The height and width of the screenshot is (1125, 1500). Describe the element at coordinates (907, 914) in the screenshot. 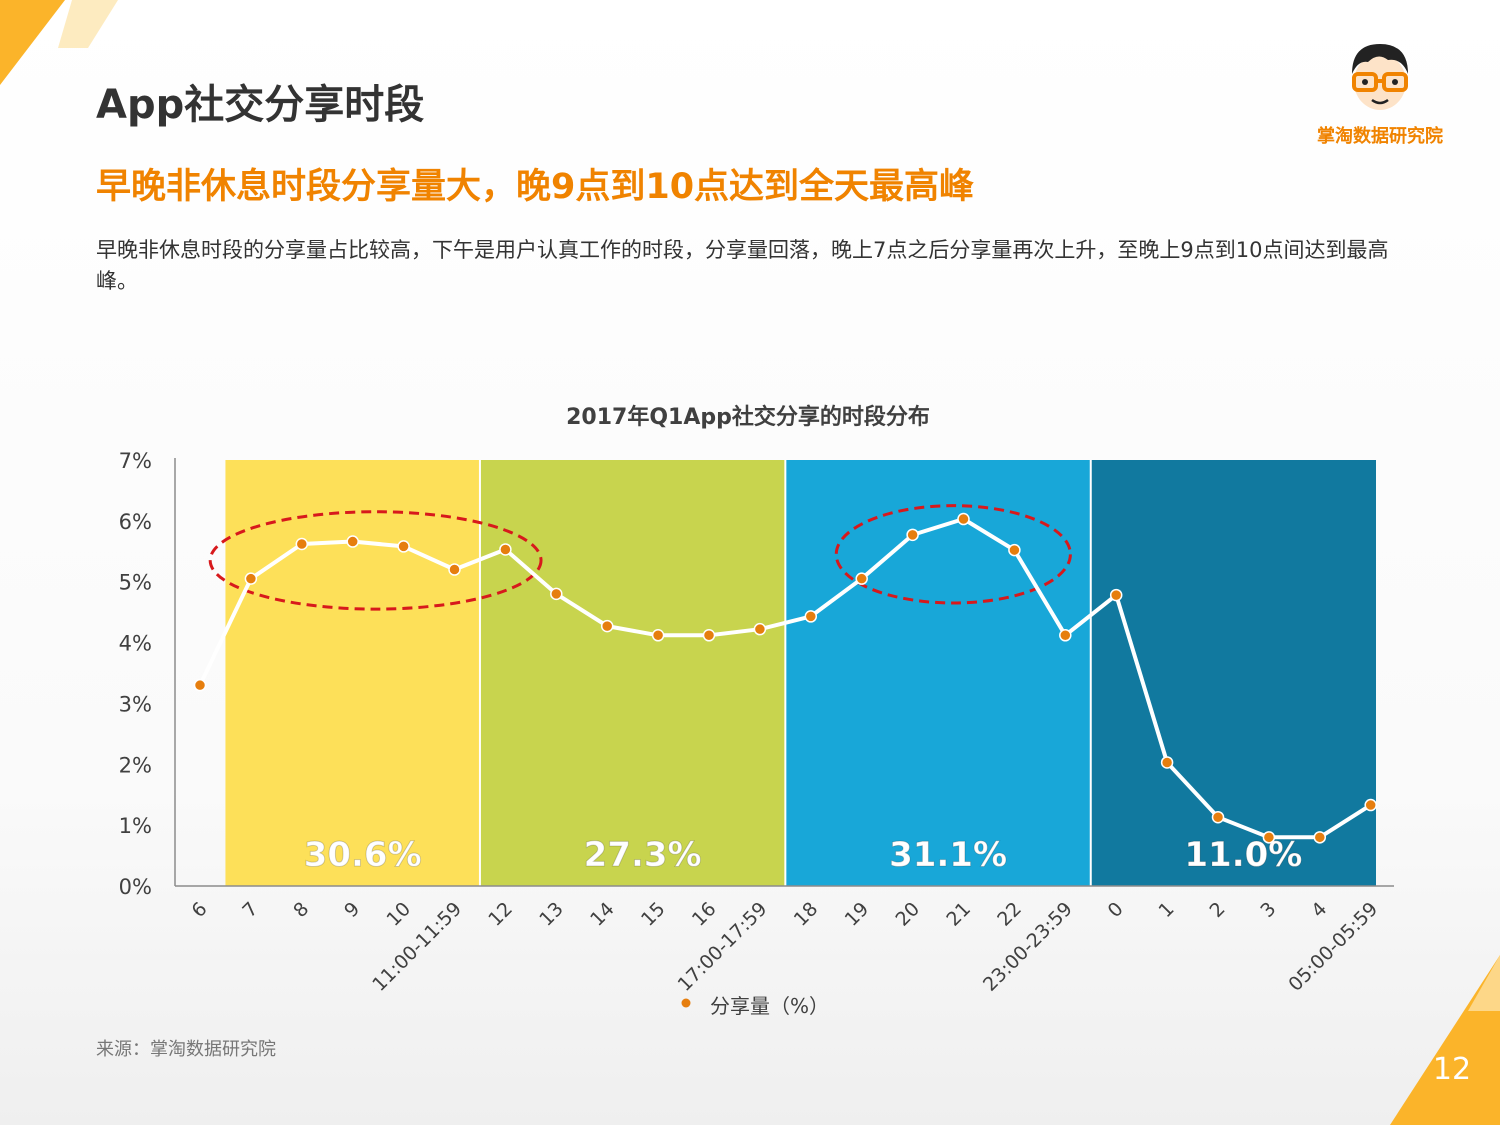

I see `x-tick-label: 20` at that location.